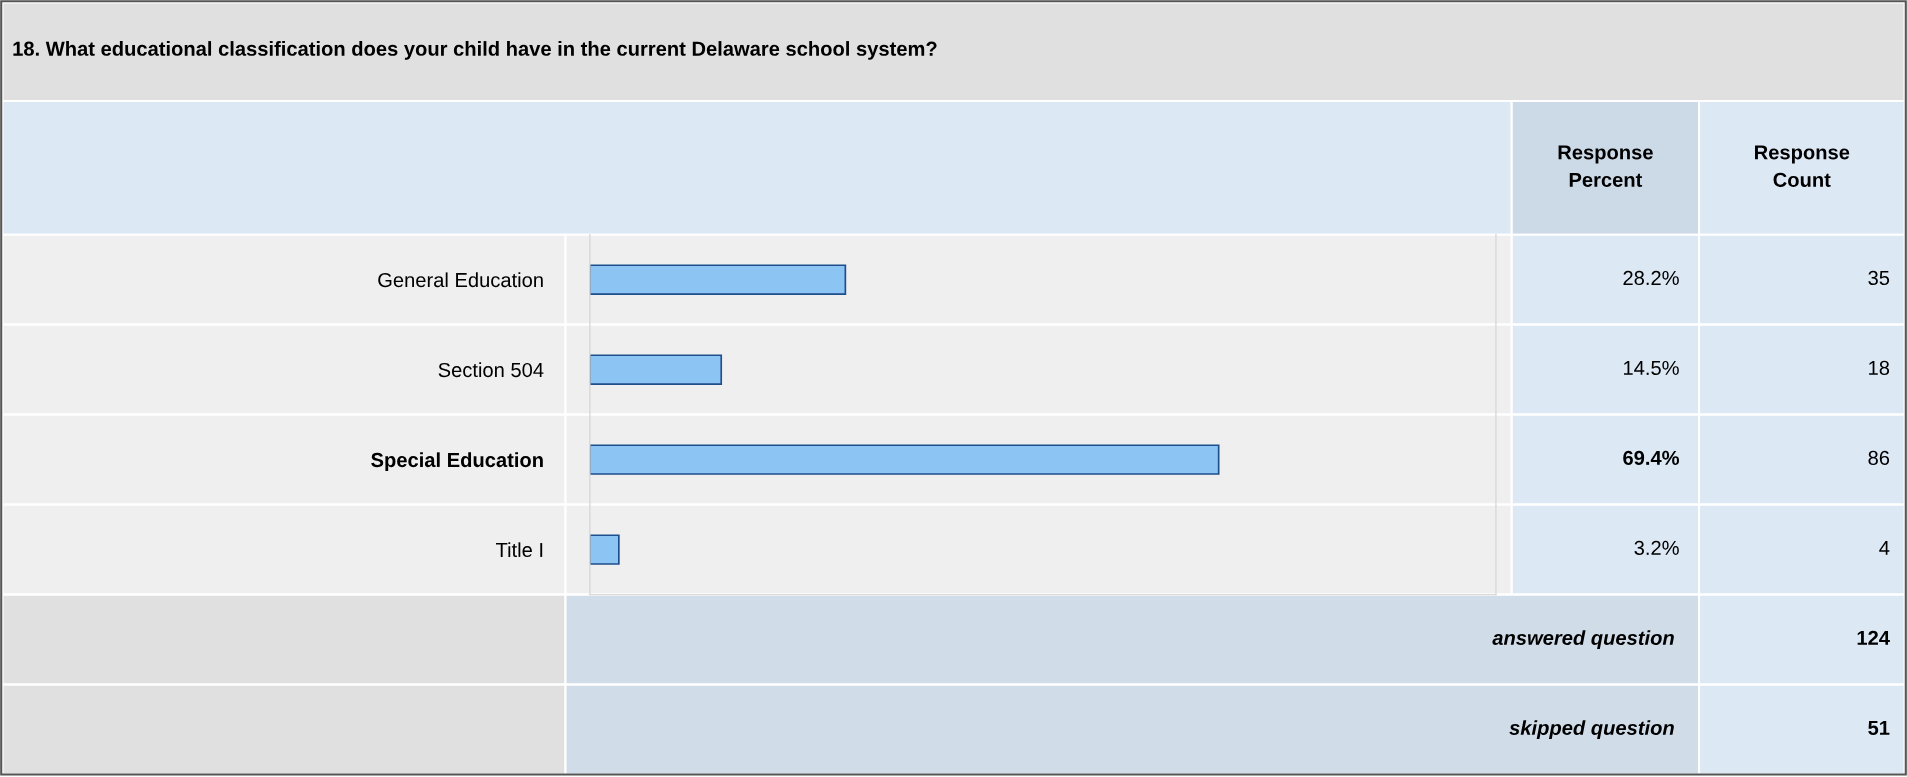 The width and height of the screenshot is (1907, 777). Describe the element at coordinates (1651, 458) in the screenshot. I see `data-label: 69.4%` at that location.